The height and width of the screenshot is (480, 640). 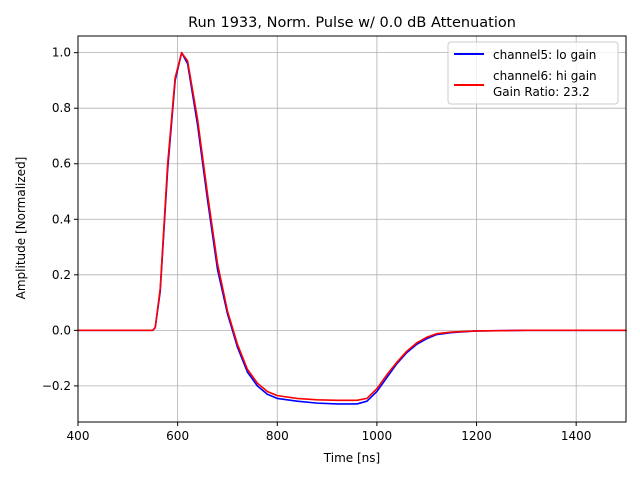 What do you see at coordinates (56, 386) in the screenshot?
I see `y-tick-label: −0.2` at bounding box center [56, 386].